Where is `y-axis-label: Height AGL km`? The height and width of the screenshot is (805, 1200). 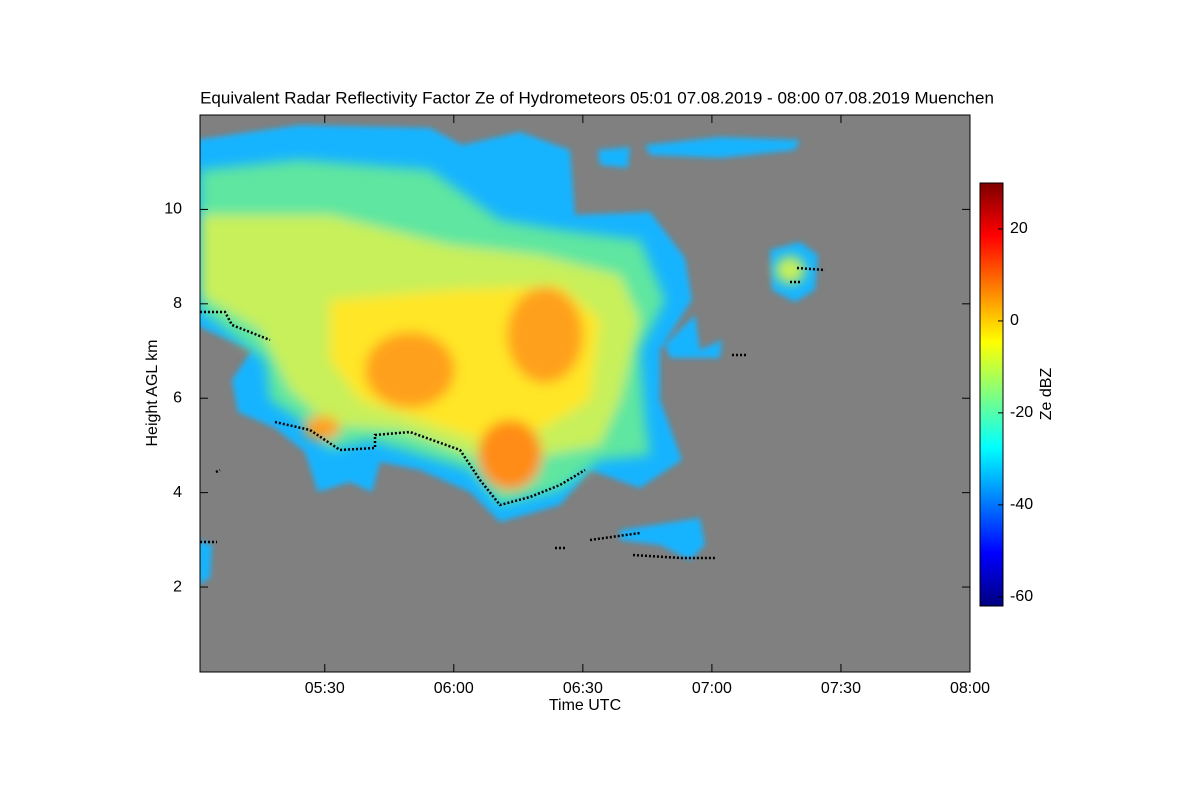
y-axis-label: Height AGL km is located at coordinates (152, 392).